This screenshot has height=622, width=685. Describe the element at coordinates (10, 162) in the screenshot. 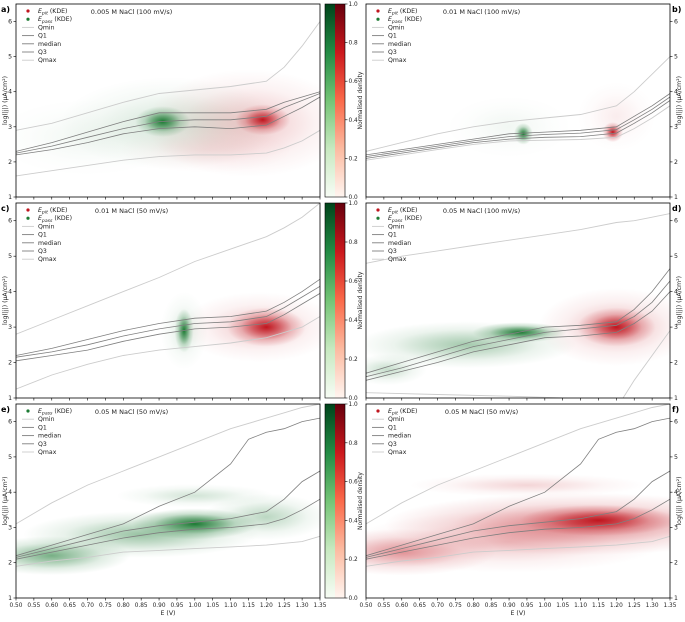

I see `y-tick-label: 2` at that location.